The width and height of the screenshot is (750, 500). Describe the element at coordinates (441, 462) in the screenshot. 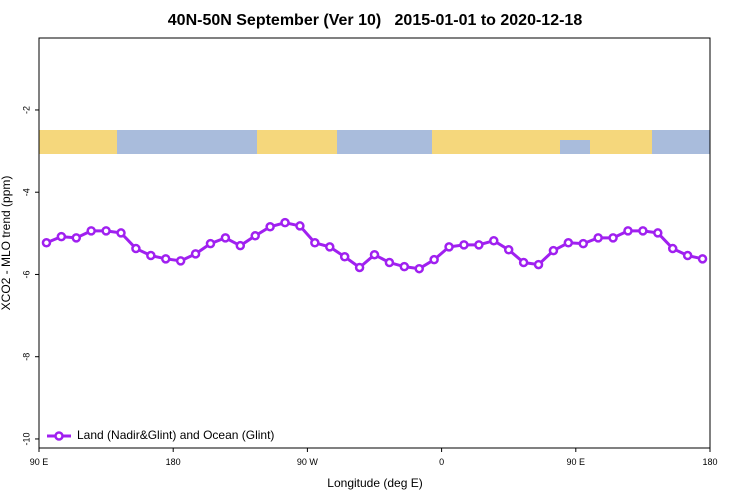

I see `x-tick-label: 0` at that location.